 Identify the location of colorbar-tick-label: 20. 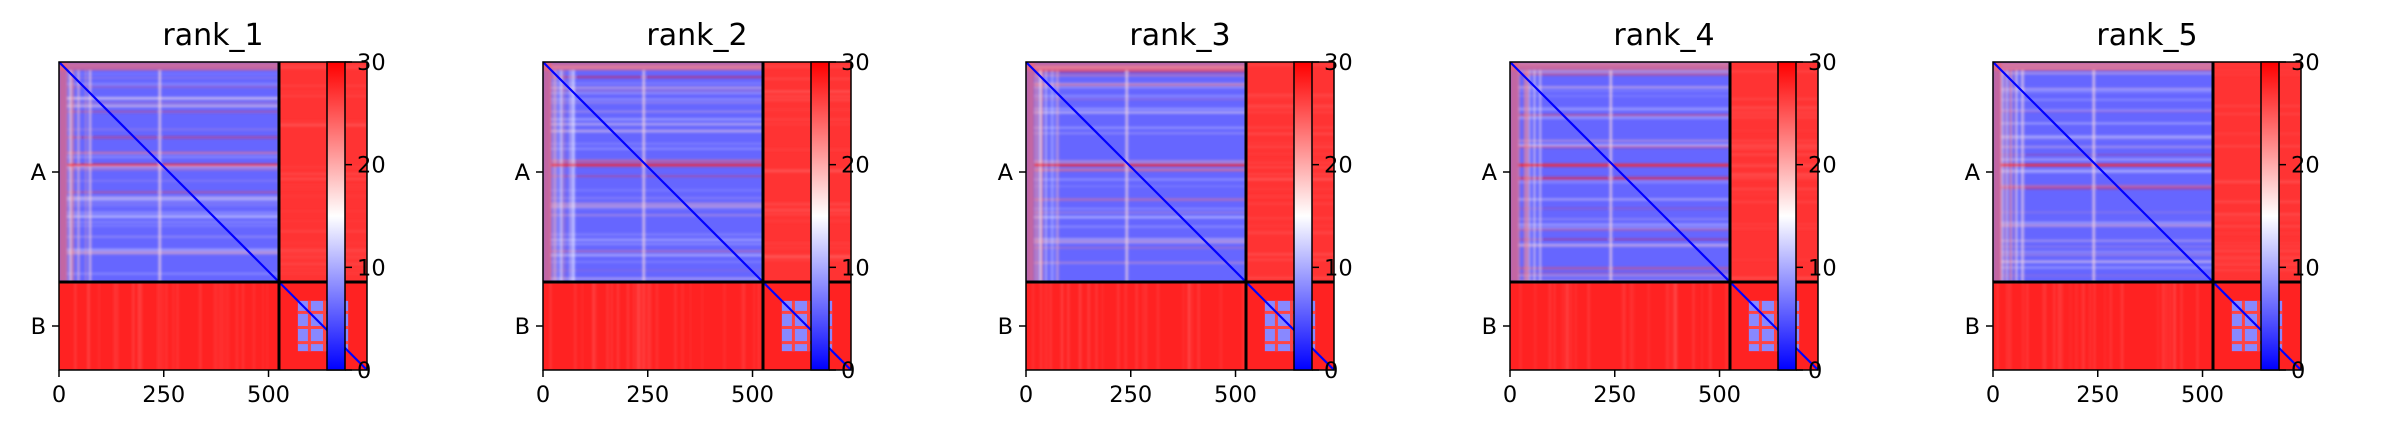
(2305, 166).